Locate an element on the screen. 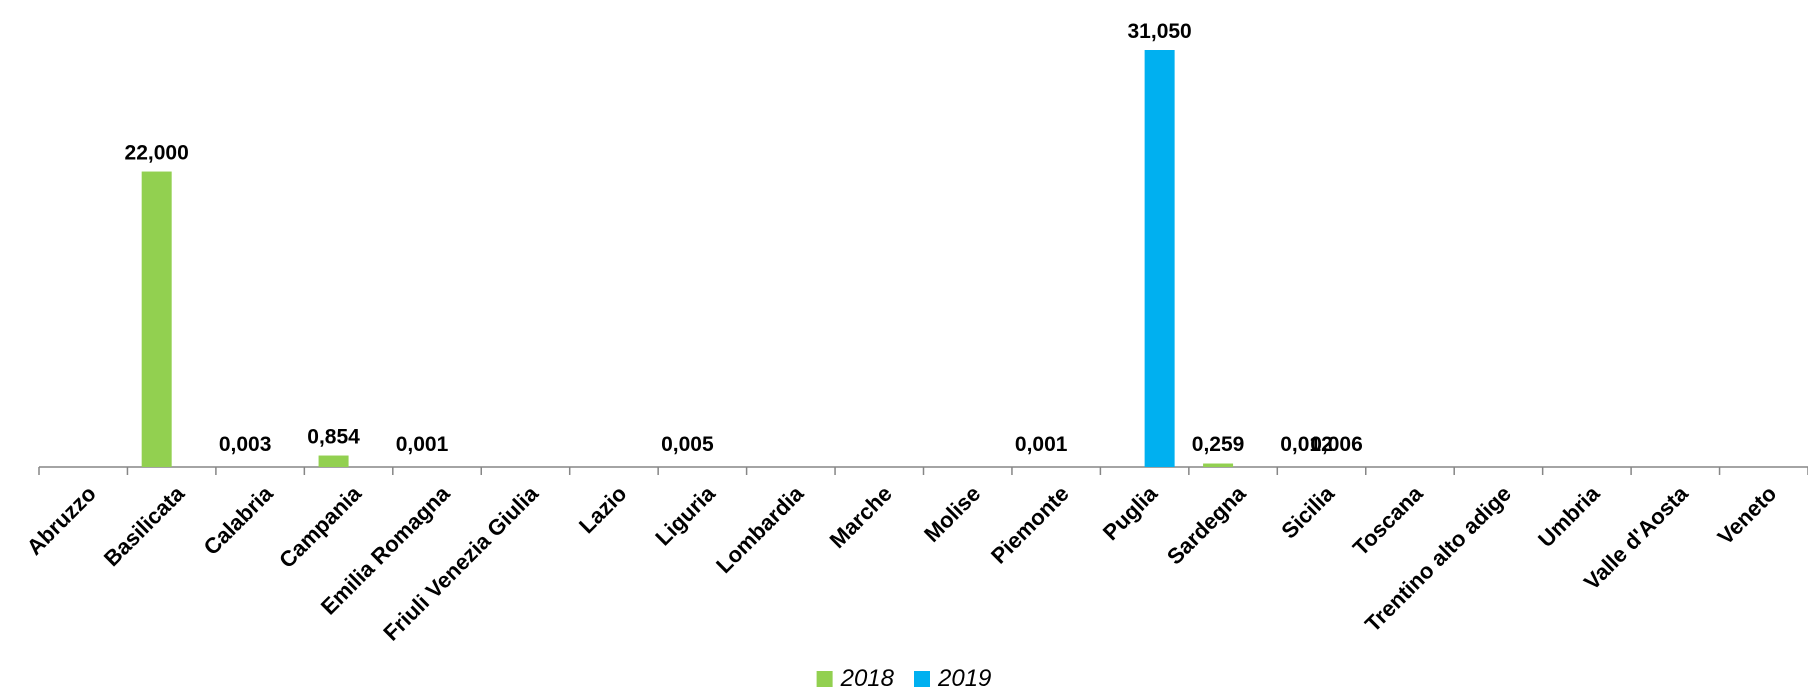  x-tick-label: Puglia is located at coordinates (1130, 512).